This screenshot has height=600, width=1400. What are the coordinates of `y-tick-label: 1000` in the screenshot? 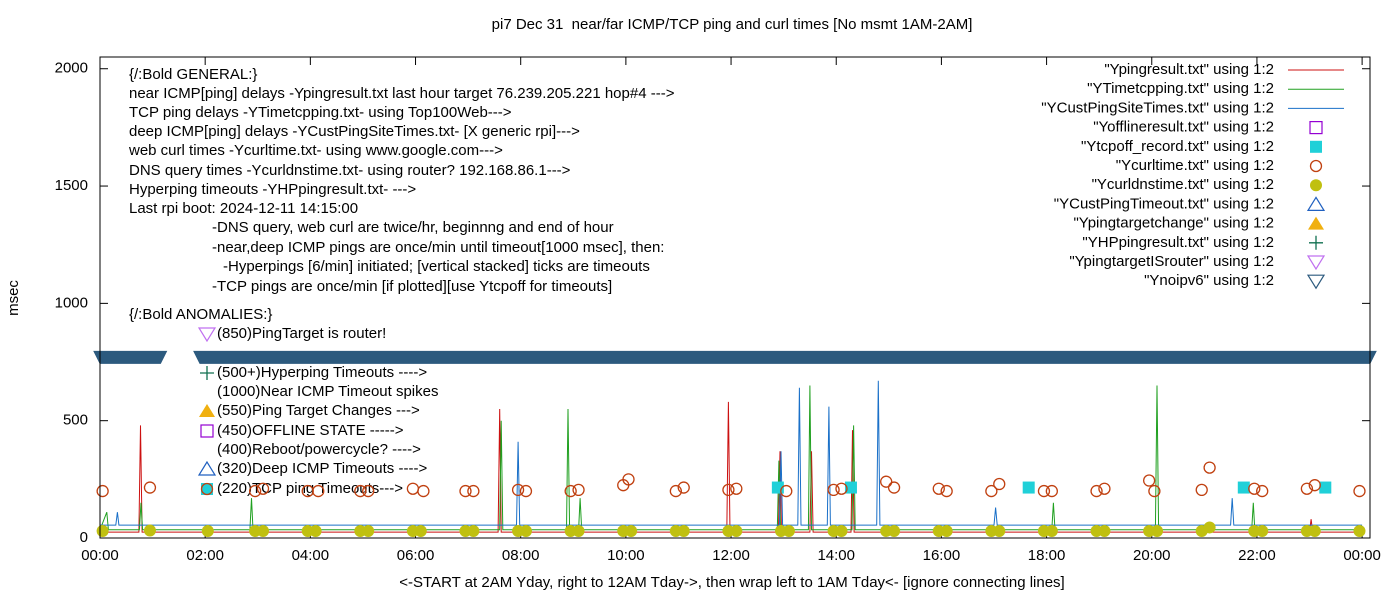 It's located at (71, 302).